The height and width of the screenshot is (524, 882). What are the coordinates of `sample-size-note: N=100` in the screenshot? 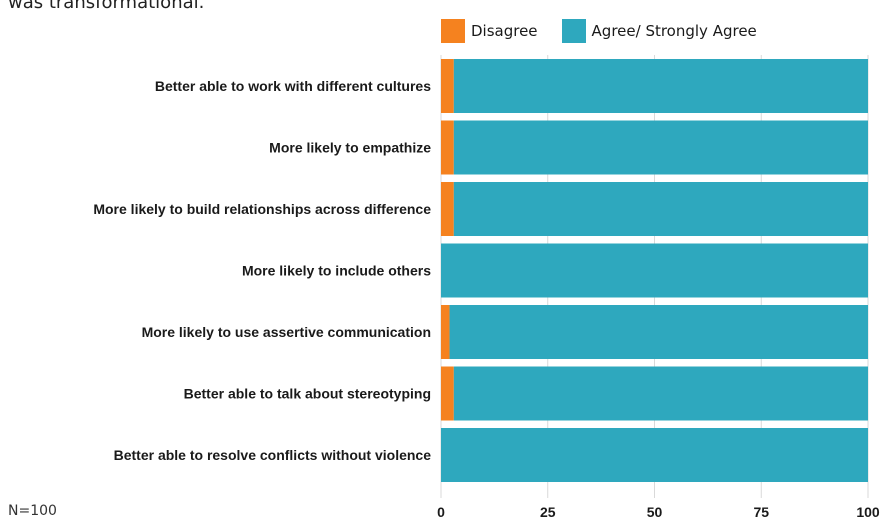 It's located at (32, 511).